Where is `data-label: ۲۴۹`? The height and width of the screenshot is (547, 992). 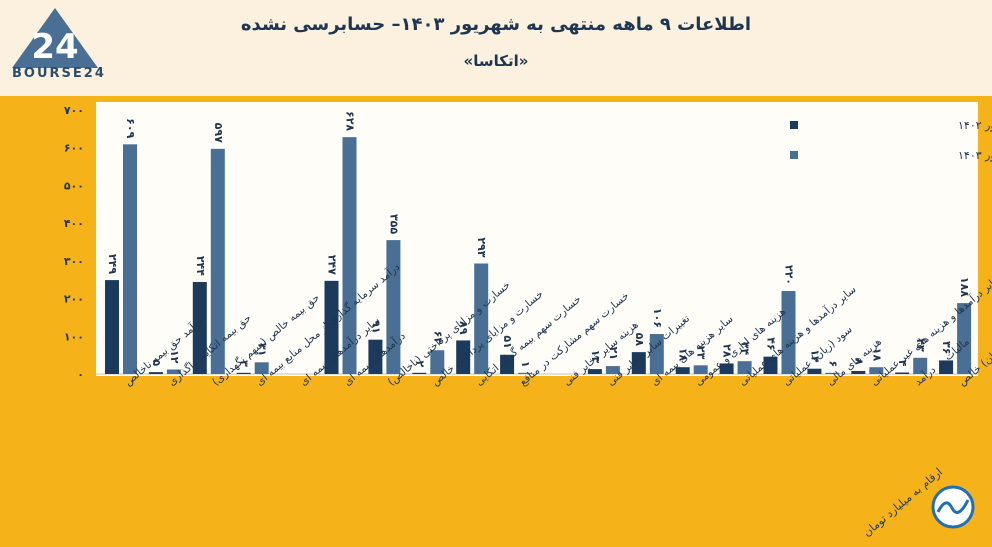
data-label: ۲۴۹ is located at coordinates (112, 264).